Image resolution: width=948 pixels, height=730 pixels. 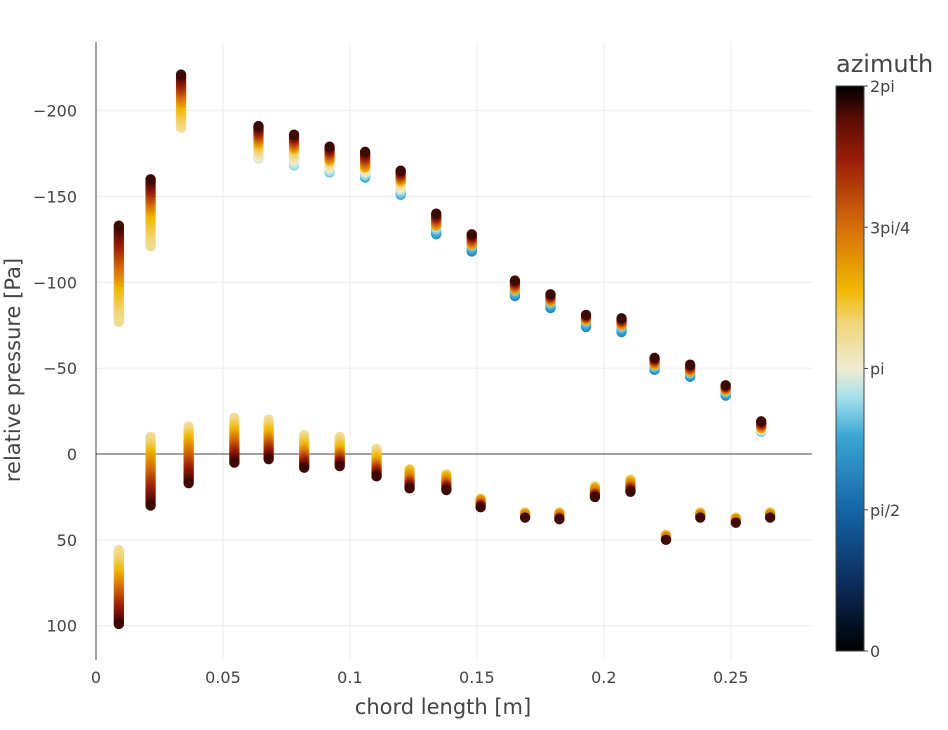 I want to click on colorbar-gradient, so click(x=850, y=368).